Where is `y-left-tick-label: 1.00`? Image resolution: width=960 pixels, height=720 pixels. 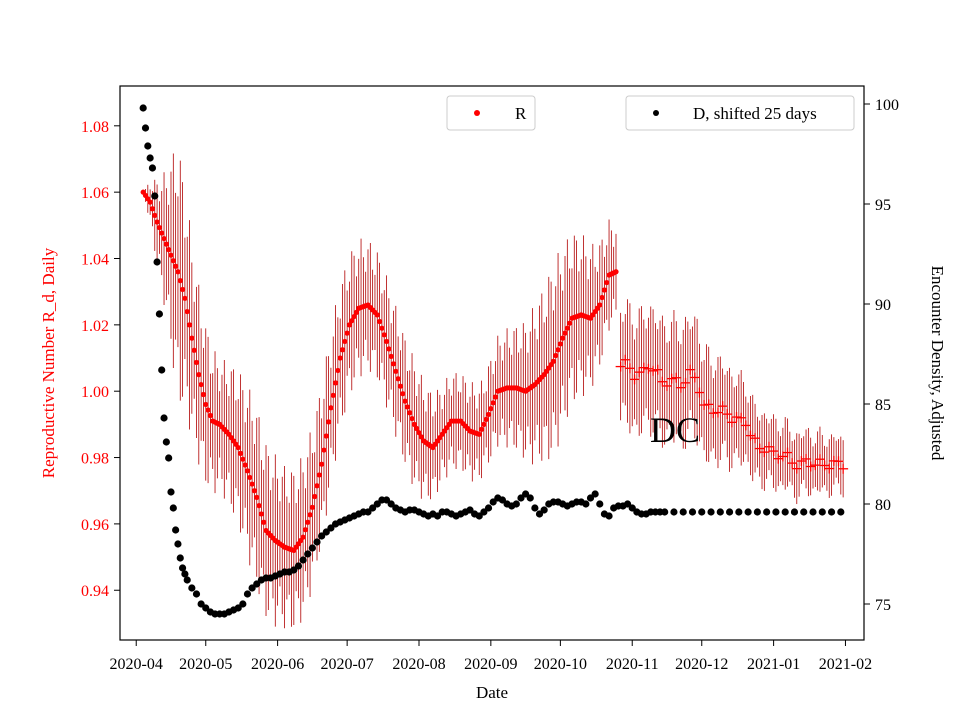 y-left-tick-label: 1.00 is located at coordinates (95, 392).